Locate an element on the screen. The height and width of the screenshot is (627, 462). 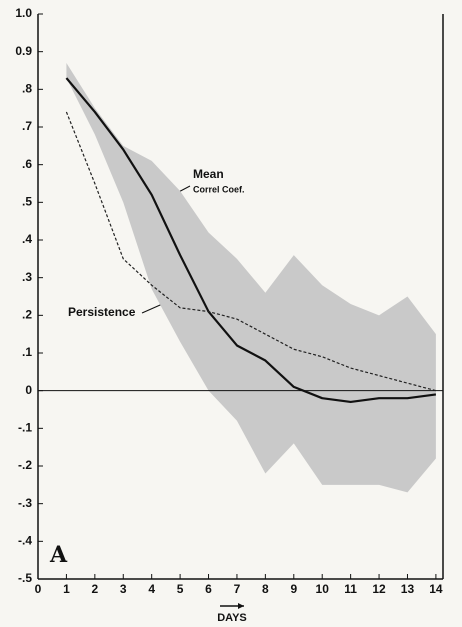
x-tick-label: 4 is located at coordinates (151, 589).